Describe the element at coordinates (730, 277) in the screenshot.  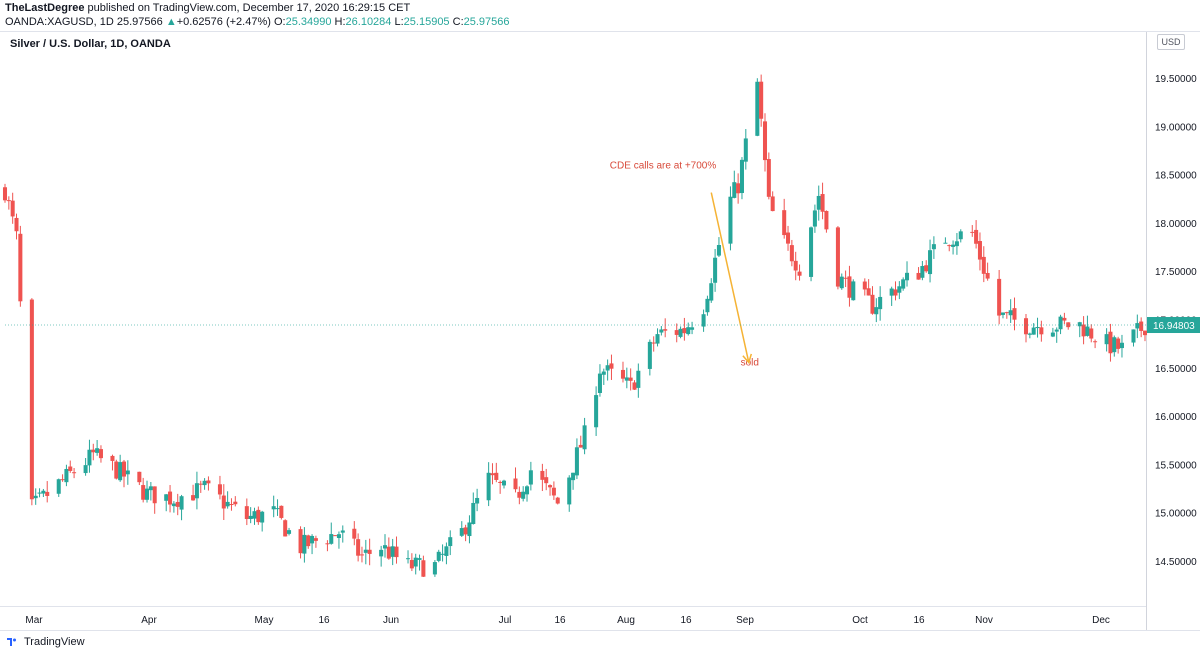
I see `arrow-line` at that location.